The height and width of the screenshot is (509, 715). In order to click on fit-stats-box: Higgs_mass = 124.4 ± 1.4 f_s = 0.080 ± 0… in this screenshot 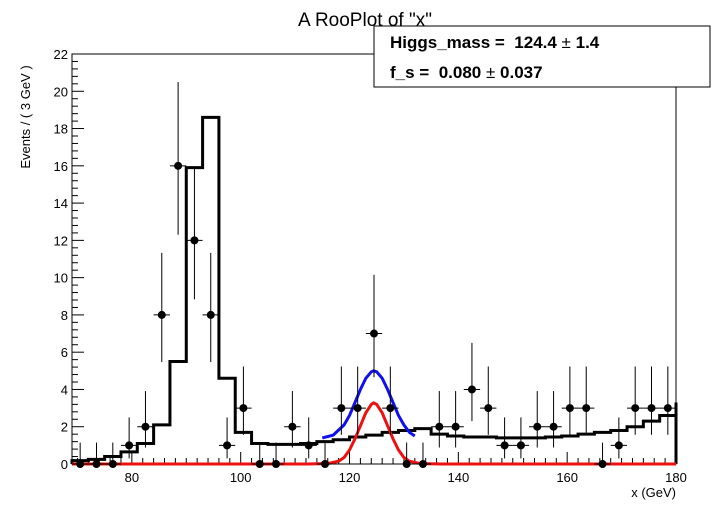, I will do `click(542, 56)`.